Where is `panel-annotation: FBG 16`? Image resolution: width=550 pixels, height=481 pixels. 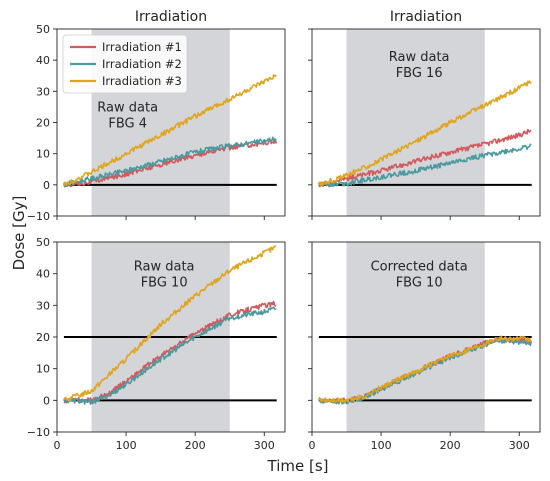
panel-annotation: FBG 16 is located at coordinates (419, 73).